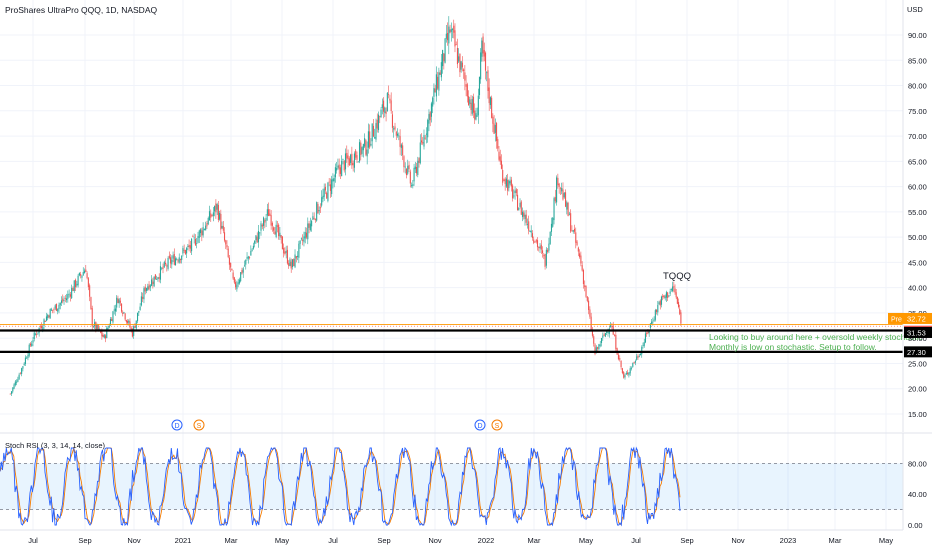 The width and height of the screenshot is (932, 550). What do you see at coordinates (81, 10) in the screenshot?
I see `chart-title: ProShares UltraPro QQQ, 1D, NASDAQ` at bounding box center [81, 10].